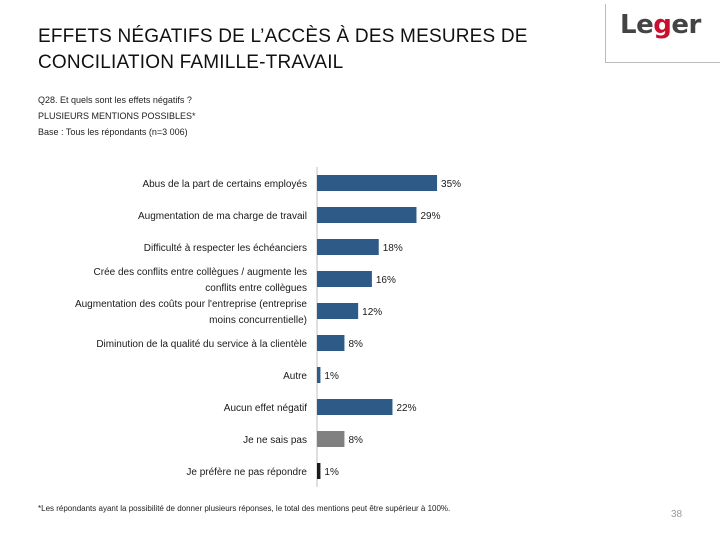  I want to click on category-label: Augmentation de ma charge de travail, so click(222, 216).